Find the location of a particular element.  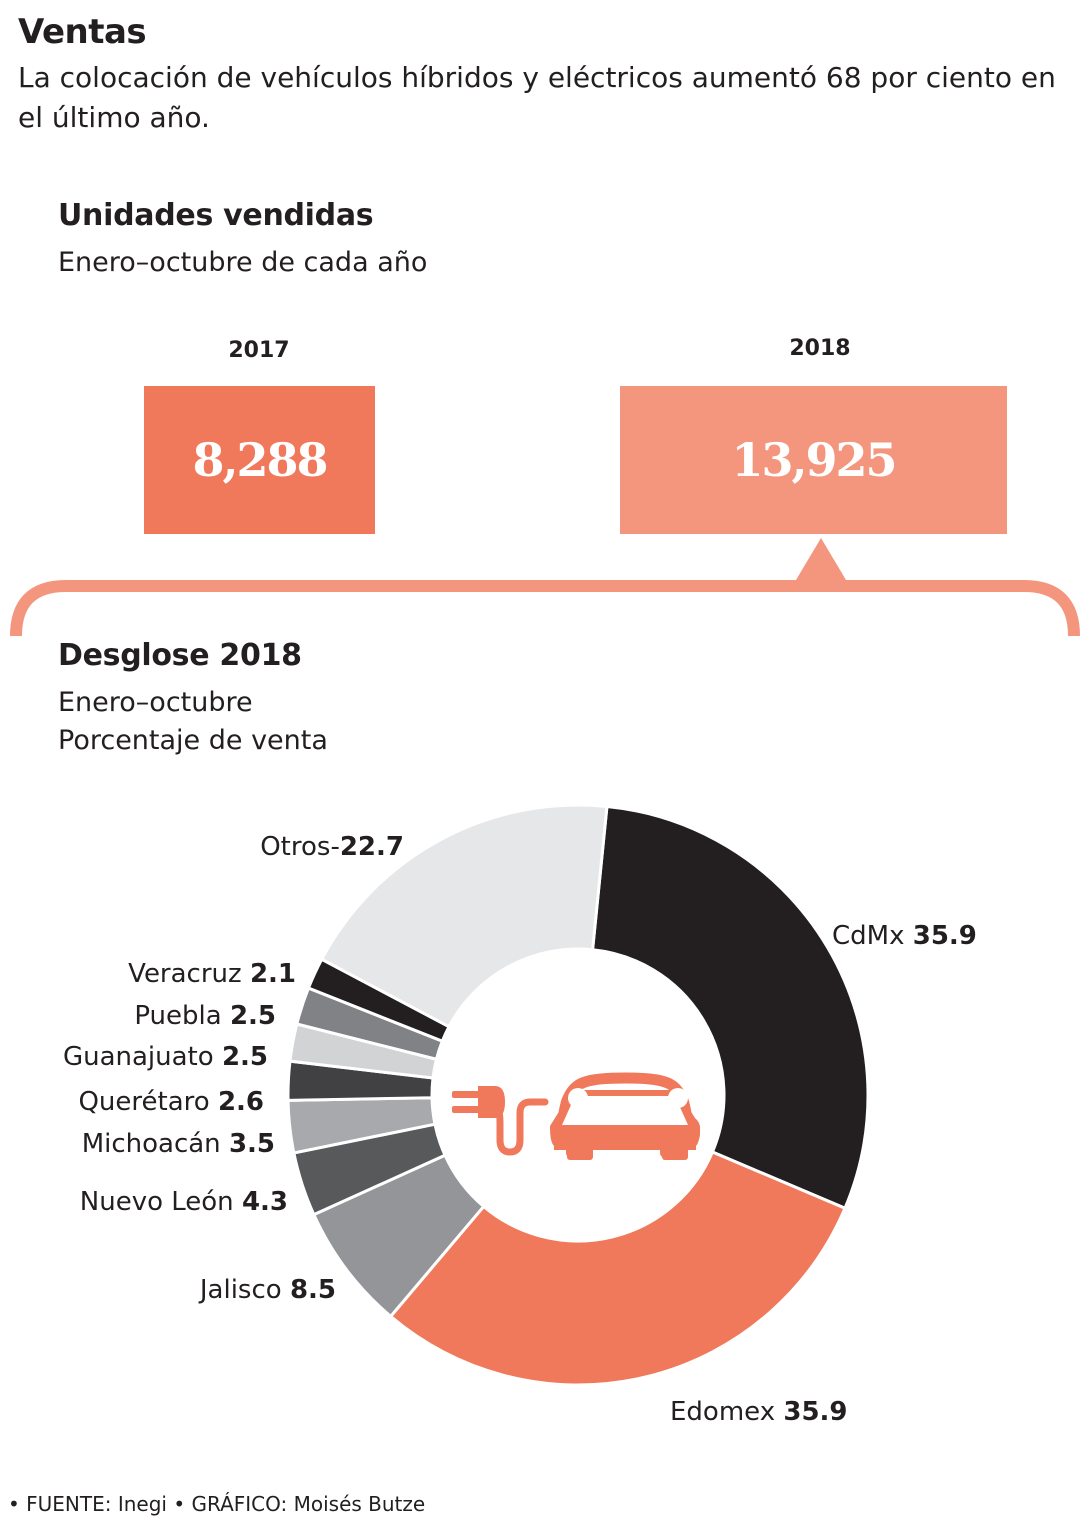

label-nuevo-león: Nuevo León 4.3 is located at coordinates (184, 1202).